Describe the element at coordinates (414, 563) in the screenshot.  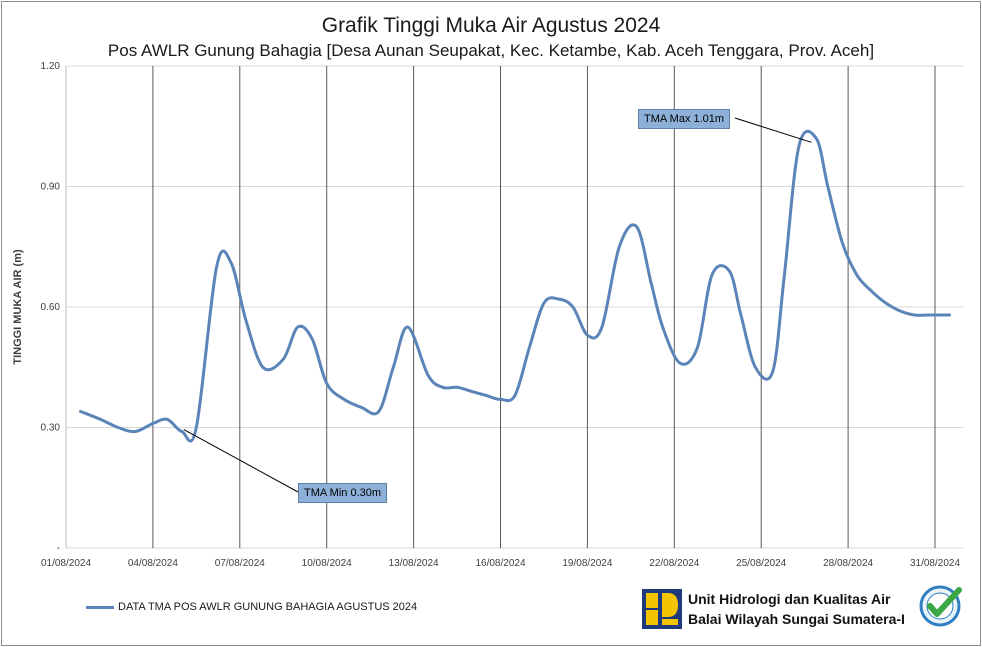
I see `x-tick-label: 13/08/2024` at that location.